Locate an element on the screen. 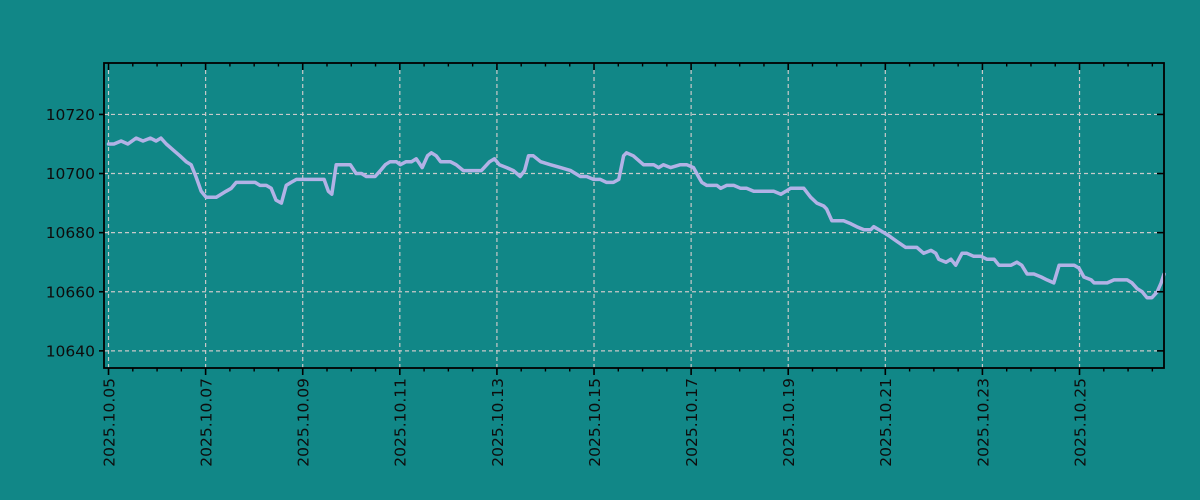 The image size is (1200, 500). y-tick-label: 10640 is located at coordinates (70, 351).